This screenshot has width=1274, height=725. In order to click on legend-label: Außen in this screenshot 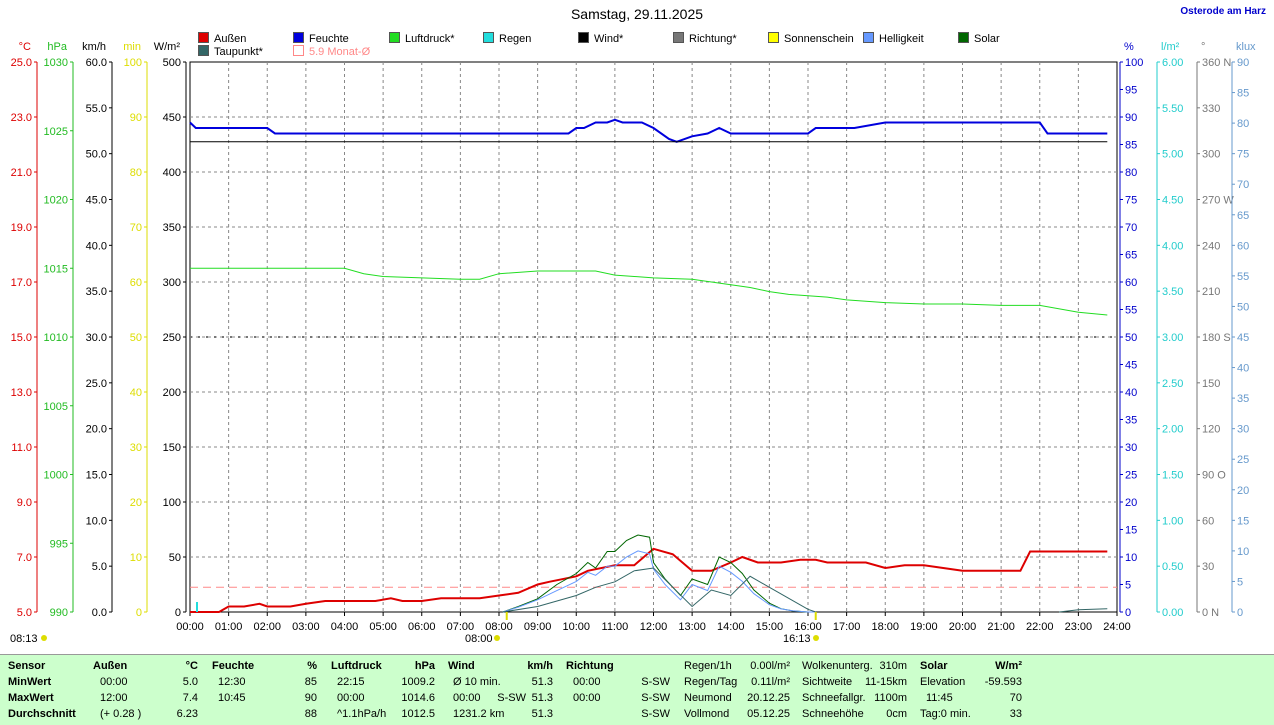, I will do `click(230, 39)`.